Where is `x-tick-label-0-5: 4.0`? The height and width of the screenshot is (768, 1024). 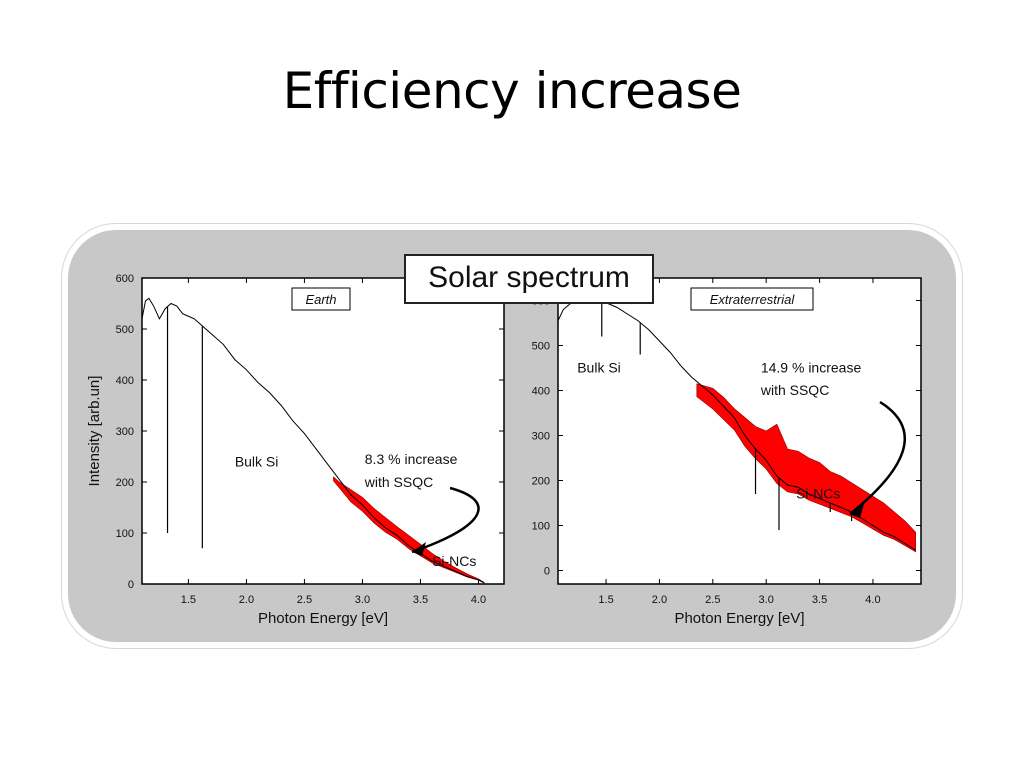
x-tick-label-0-5: 4.0 is located at coordinates (478, 600).